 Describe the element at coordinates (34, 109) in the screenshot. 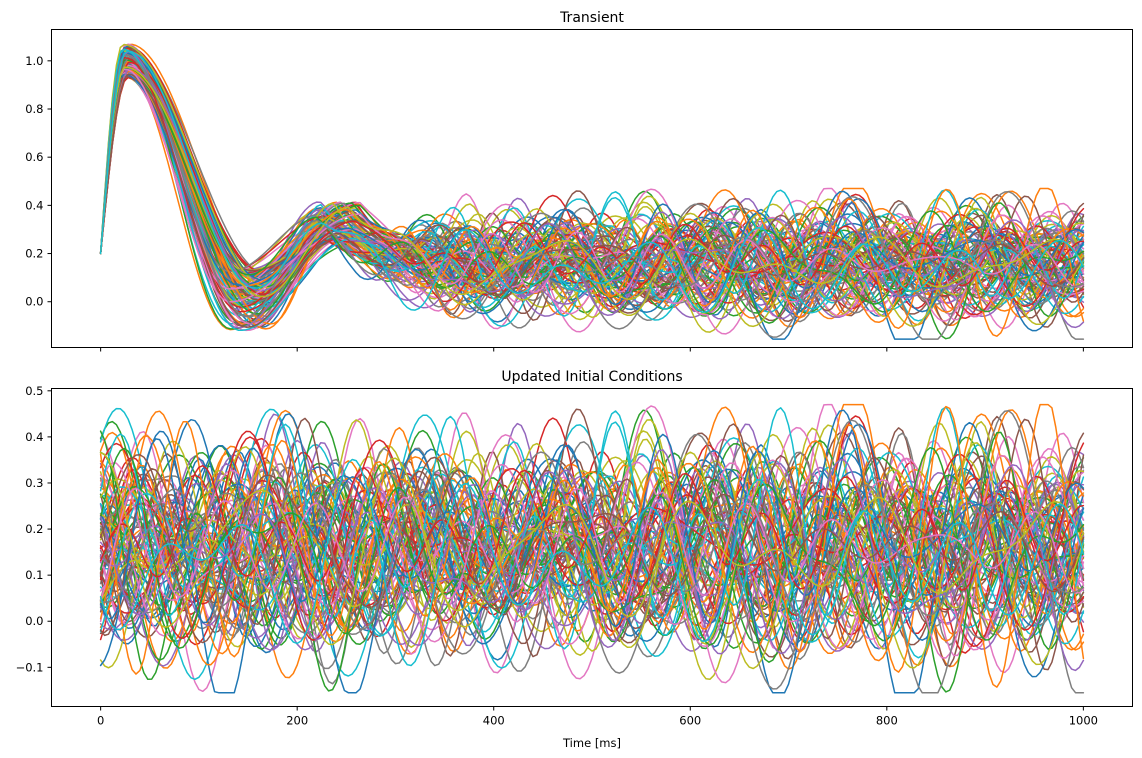

I see `y-tick-label-transient-4: 0.8` at that location.